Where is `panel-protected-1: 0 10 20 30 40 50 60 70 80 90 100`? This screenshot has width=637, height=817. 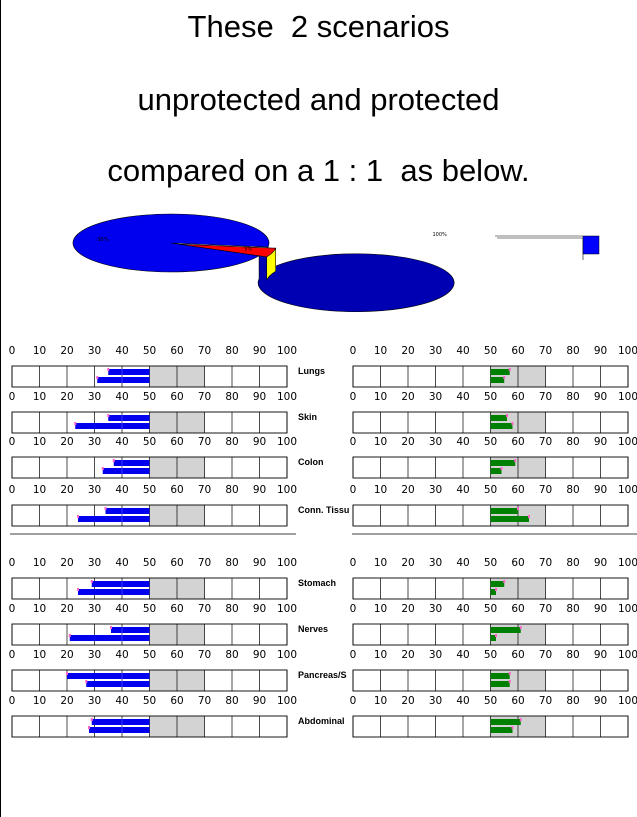
panel-protected-1: 0 10 20 30 40 50 60 70 80 90 100 is located at coordinates (493, 412).